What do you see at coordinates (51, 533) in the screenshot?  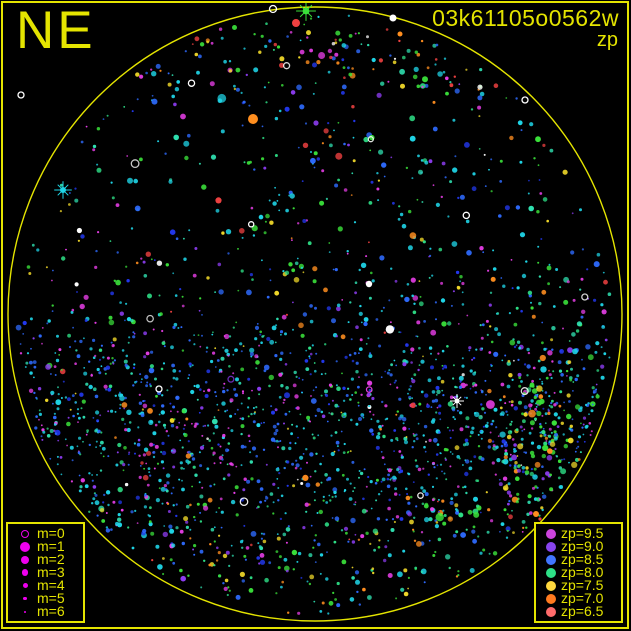 I see `legend-label: m=0` at bounding box center [51, 533].